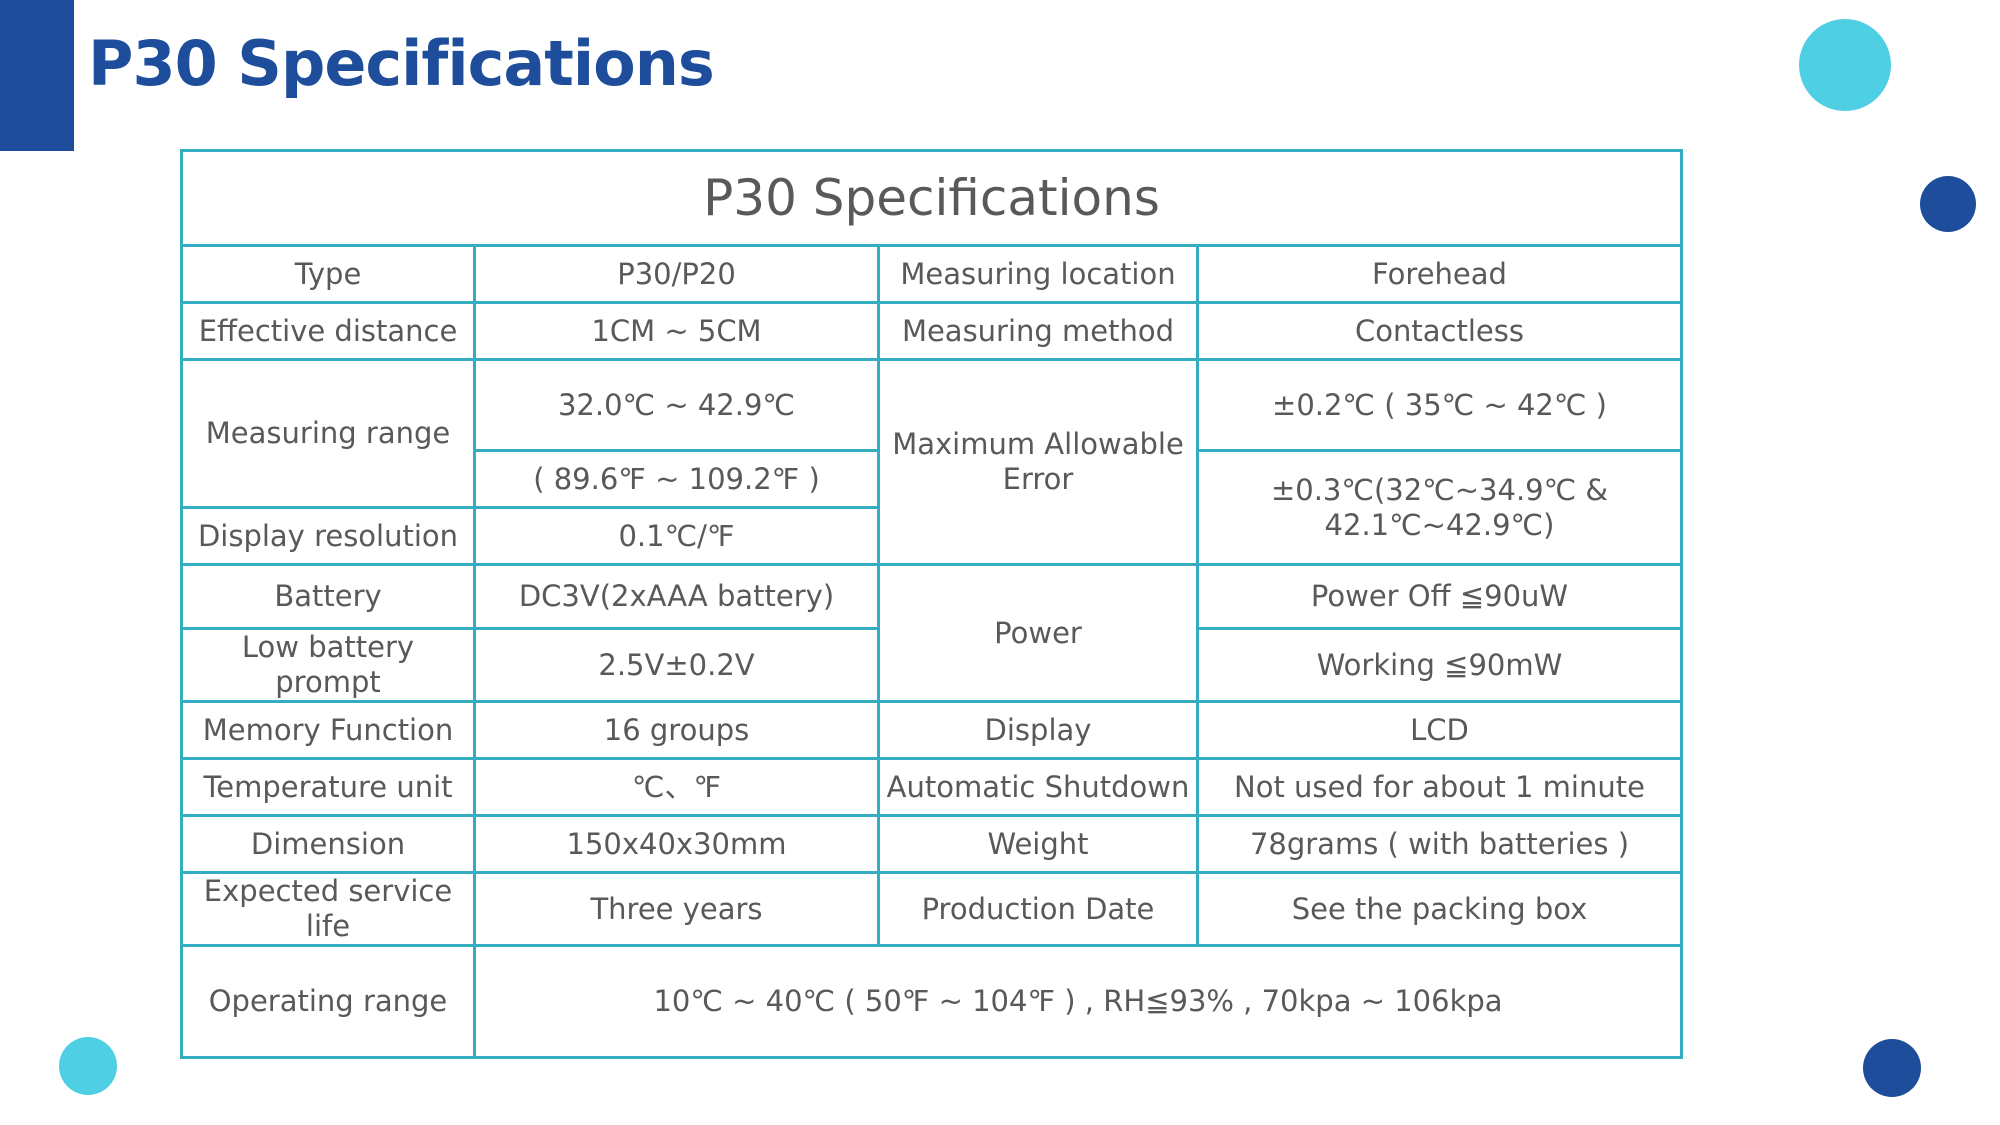 Image resolution: width=2000 pixels, height=1125 pixels. Describe the element at coordinates (37, 75) in the screenshot. I see `corner-accent-bar` at that location.